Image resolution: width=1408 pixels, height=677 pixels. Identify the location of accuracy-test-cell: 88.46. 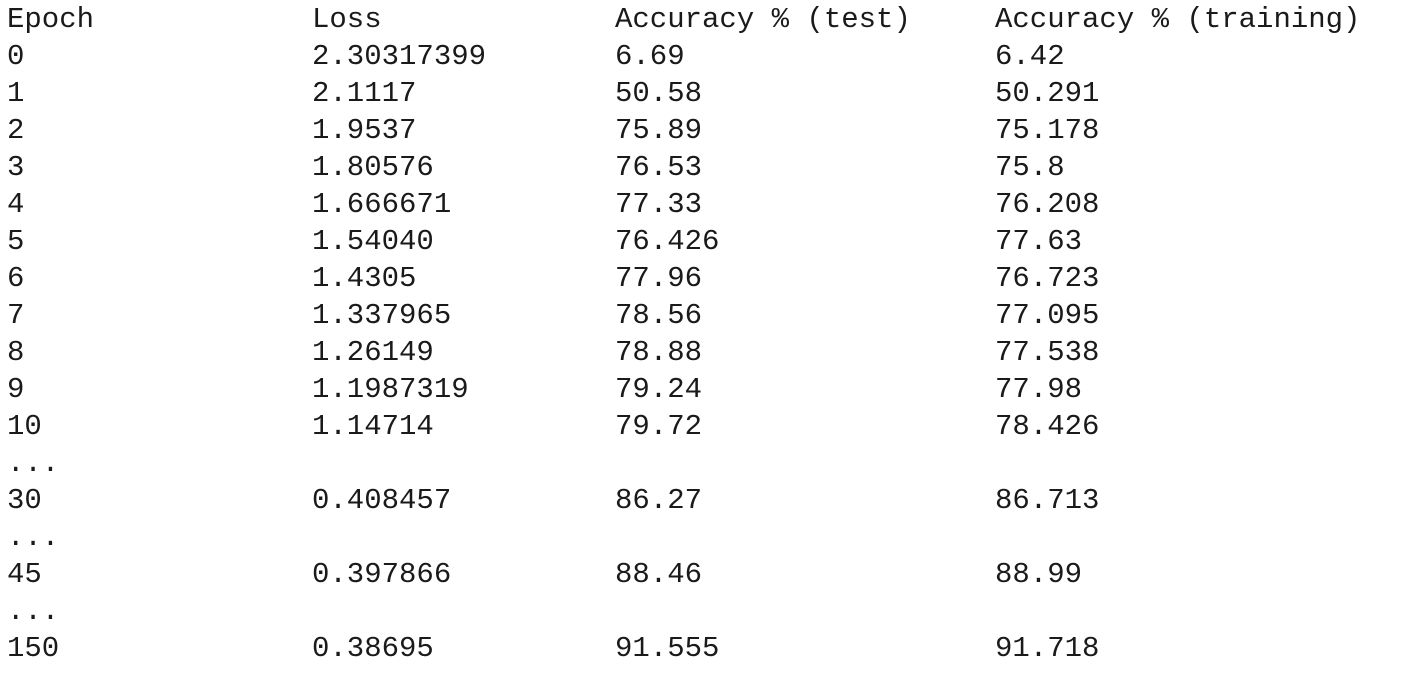
(659, 574).